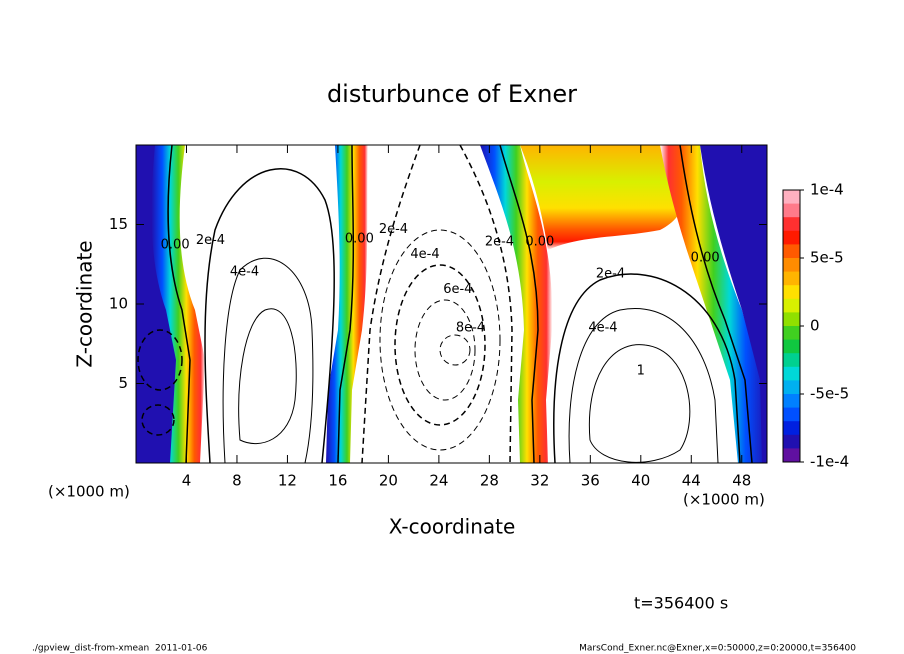 This screenshot has width=904, height=654. Describe the element at coordinates (438, 481) in the screenshot. I see `x-tick-label: 24` at that location.